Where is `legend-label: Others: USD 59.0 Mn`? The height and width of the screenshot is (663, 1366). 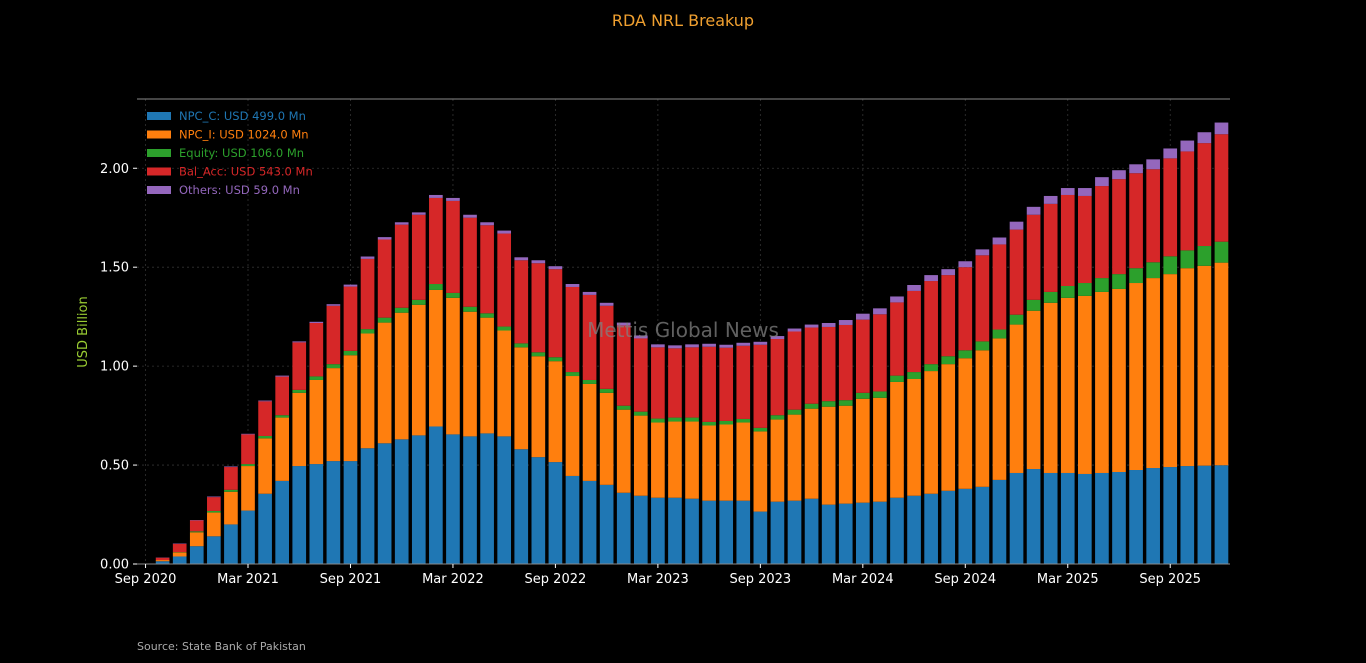
legend-label: Others: USD 59.0 Mn is located at coordinates (239, 190).